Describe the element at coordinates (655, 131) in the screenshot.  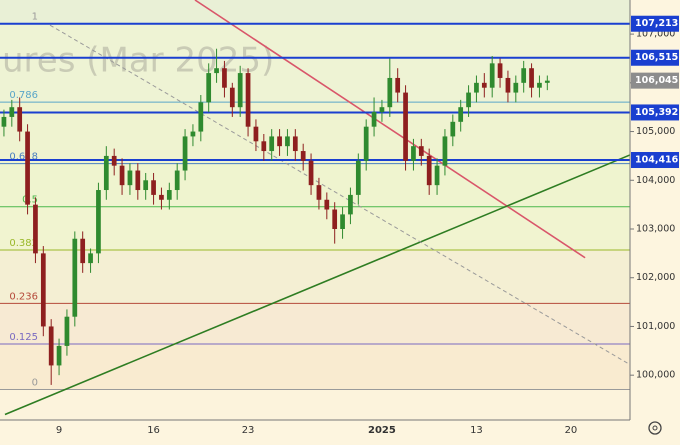
I see `y-tick-label: 105,000` at that location.